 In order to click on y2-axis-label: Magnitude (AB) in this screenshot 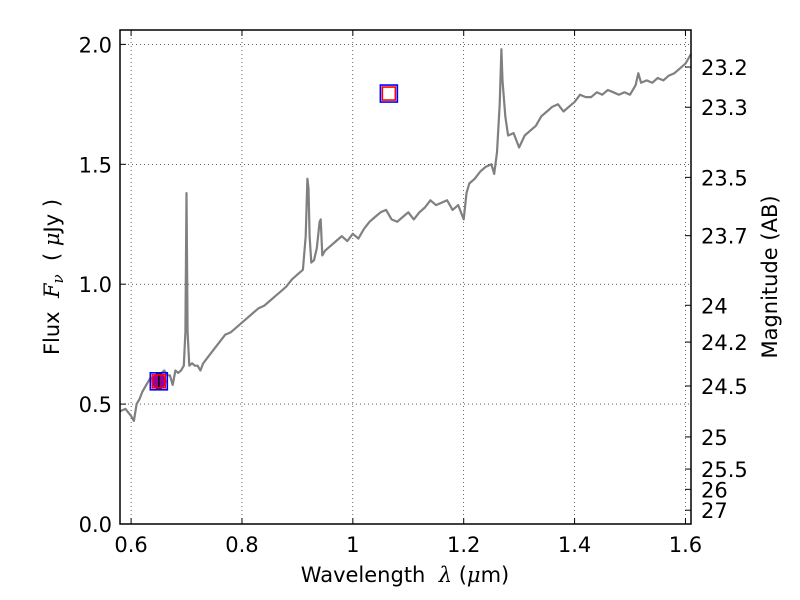, I will do `click(770, 276)`.